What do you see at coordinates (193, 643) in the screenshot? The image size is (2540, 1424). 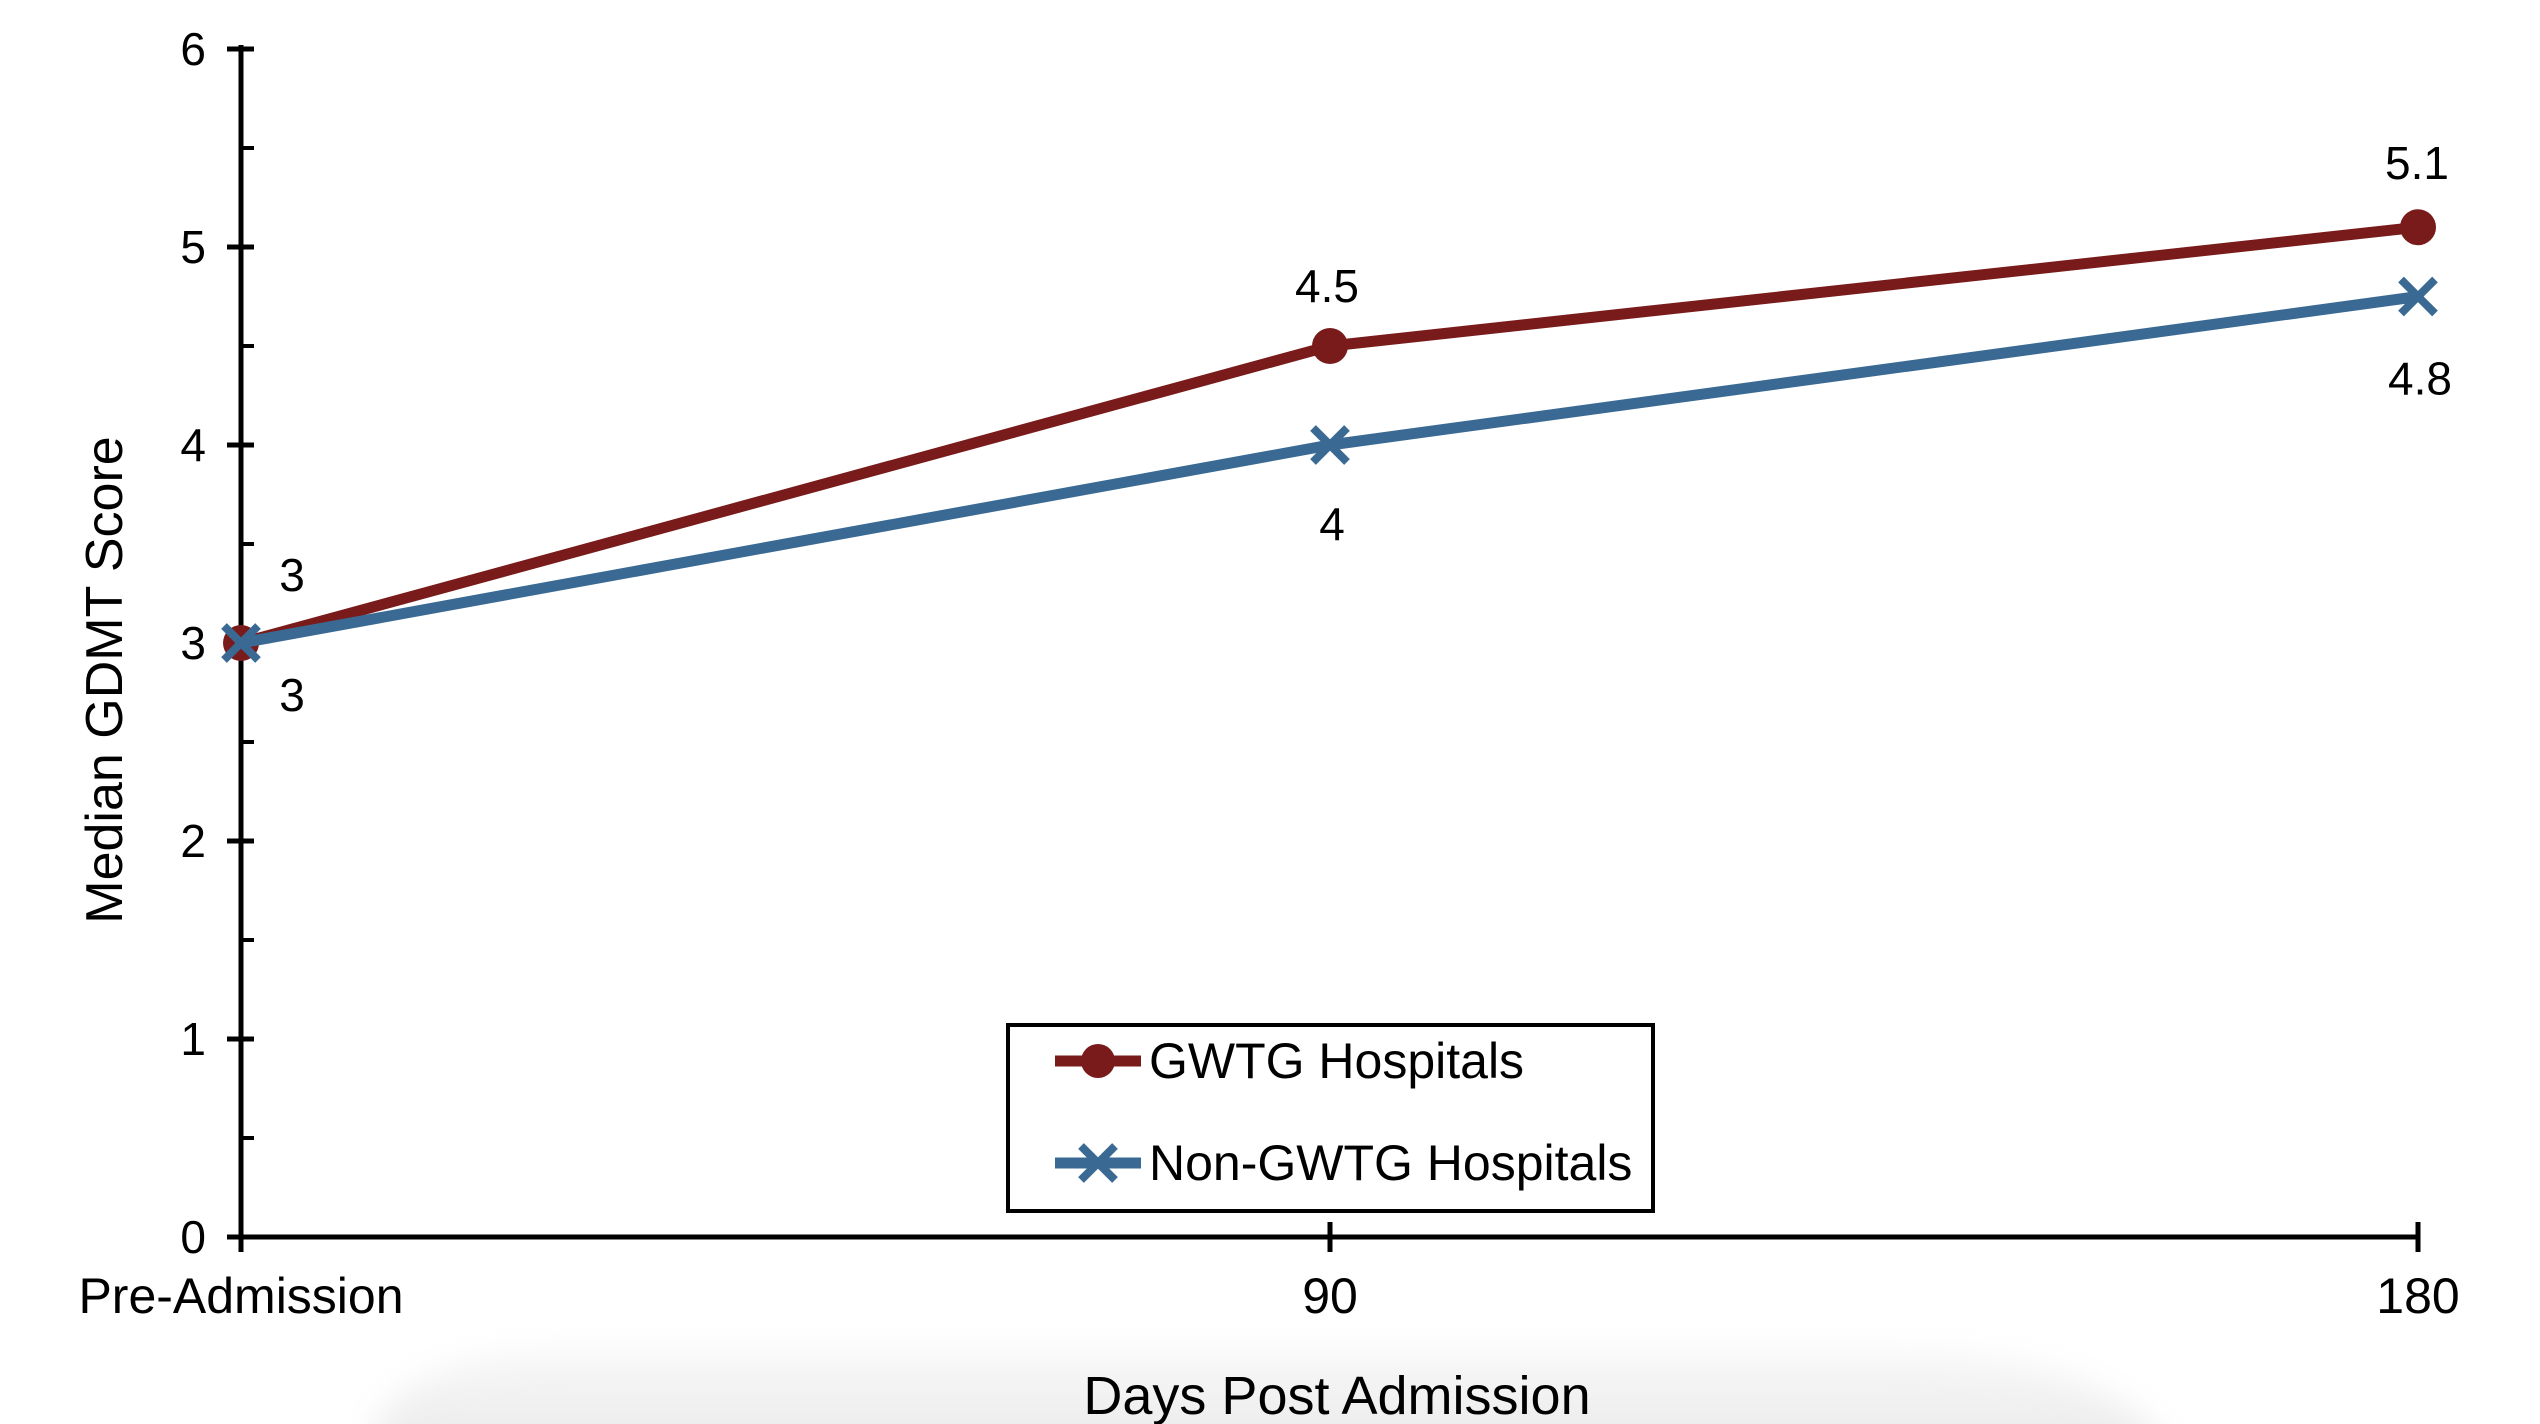 I see `y-tick-label: 3` at bounding box center [193, 643].